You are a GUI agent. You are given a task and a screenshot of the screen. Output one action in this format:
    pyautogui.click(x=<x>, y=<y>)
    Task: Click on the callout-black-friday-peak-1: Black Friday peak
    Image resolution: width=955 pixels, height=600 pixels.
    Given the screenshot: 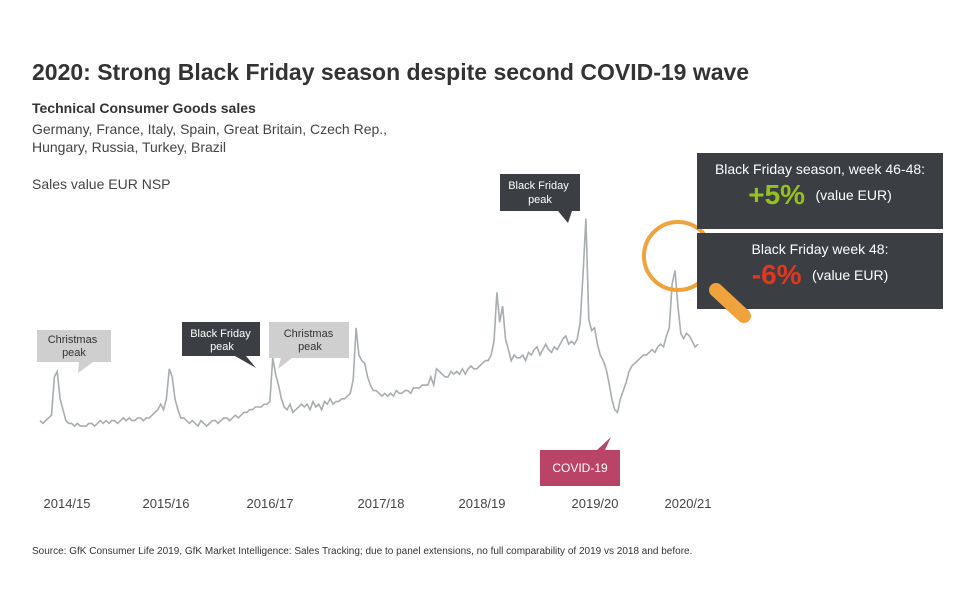 What is the action you would take?
    pyautogui.click(x=221, y=345)
    